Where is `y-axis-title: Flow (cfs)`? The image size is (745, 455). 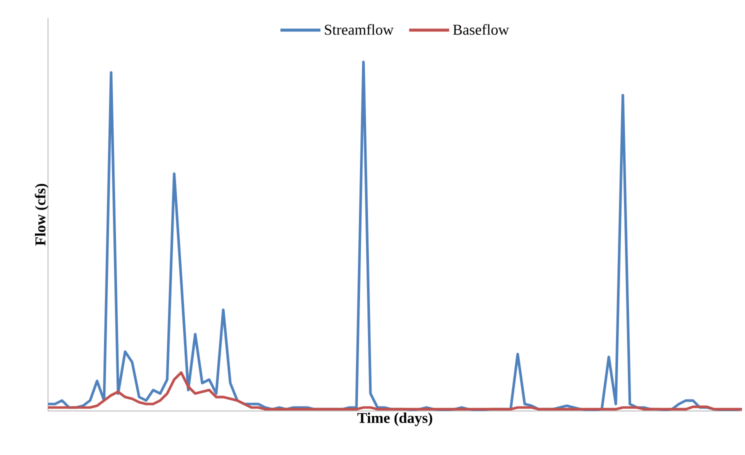
y-axis-title: Flow (cfs) is located at coordinates (41, 215).